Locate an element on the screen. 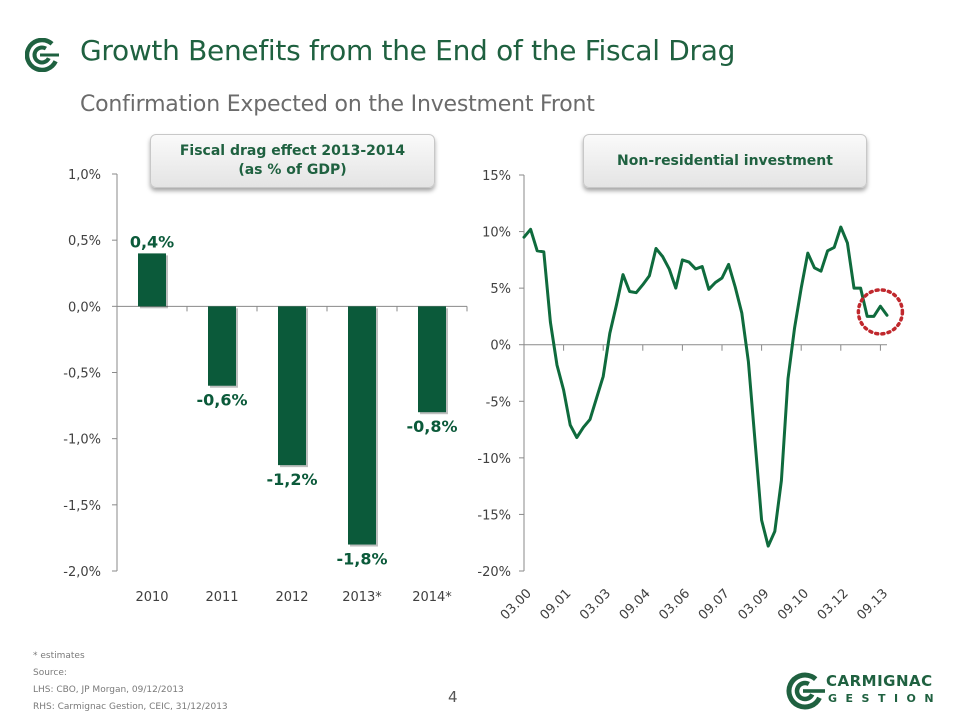 The width and height of the screenshot is (960, 720). line-x-tick-label: 09.10 is located at coordinates (793, 604).